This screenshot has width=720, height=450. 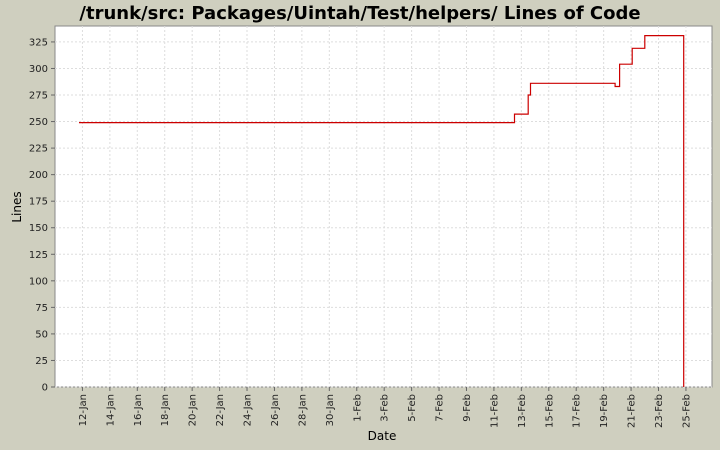 I want to click on x-tick-label: 19-Feb, so click(x=604, y=411).